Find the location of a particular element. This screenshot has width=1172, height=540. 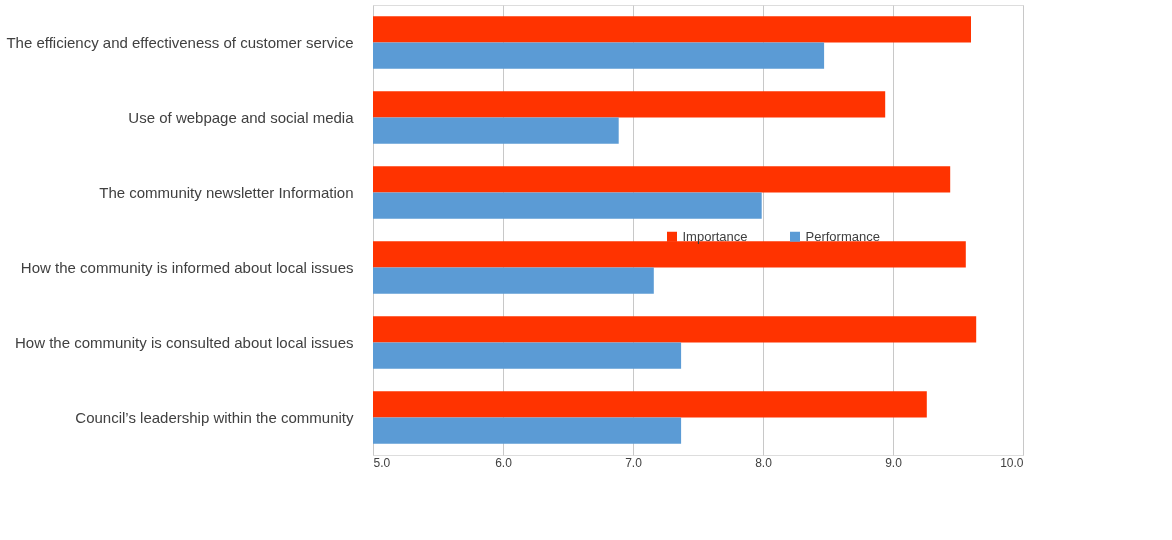

x-tick-label: 10.0 is located at coordinates (1012, 462).